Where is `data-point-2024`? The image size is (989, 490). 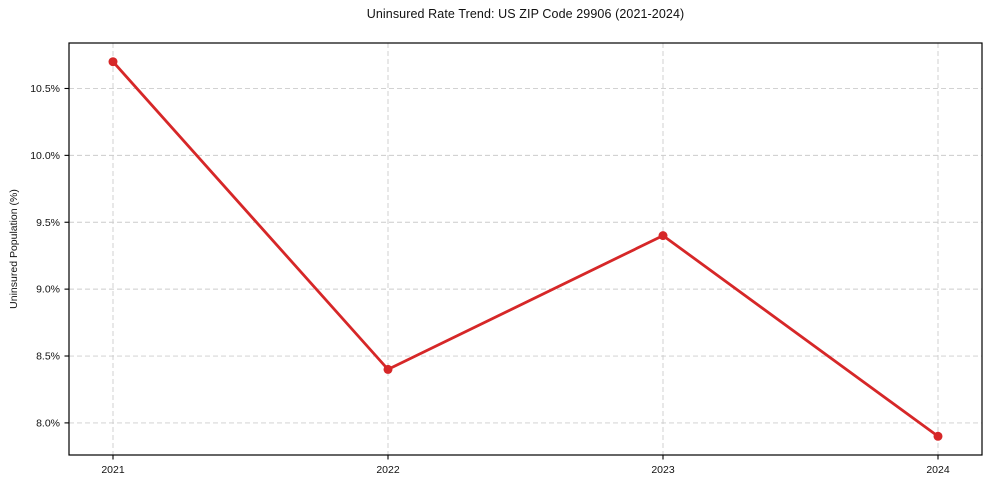
data-point-2024 is located at coordinates (938, 436).